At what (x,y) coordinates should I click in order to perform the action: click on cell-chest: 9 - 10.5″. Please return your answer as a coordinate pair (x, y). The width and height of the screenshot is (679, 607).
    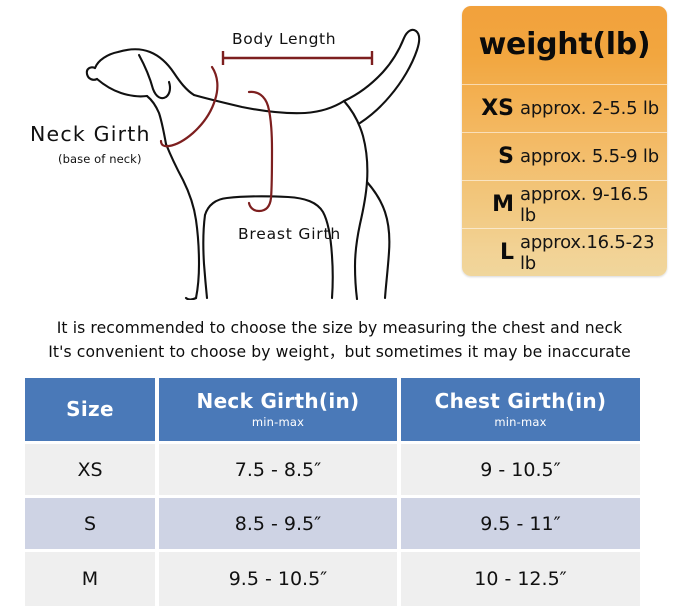
    Looking at the image, I should click on (520, 469).